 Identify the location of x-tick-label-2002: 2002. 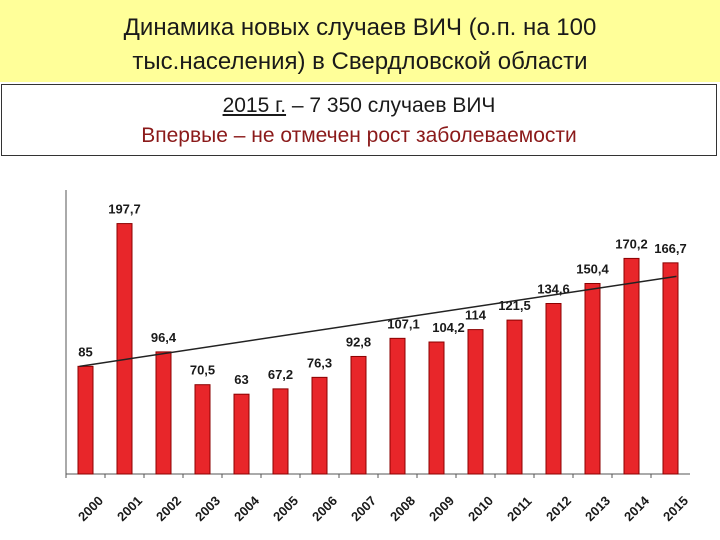
(168, 508).